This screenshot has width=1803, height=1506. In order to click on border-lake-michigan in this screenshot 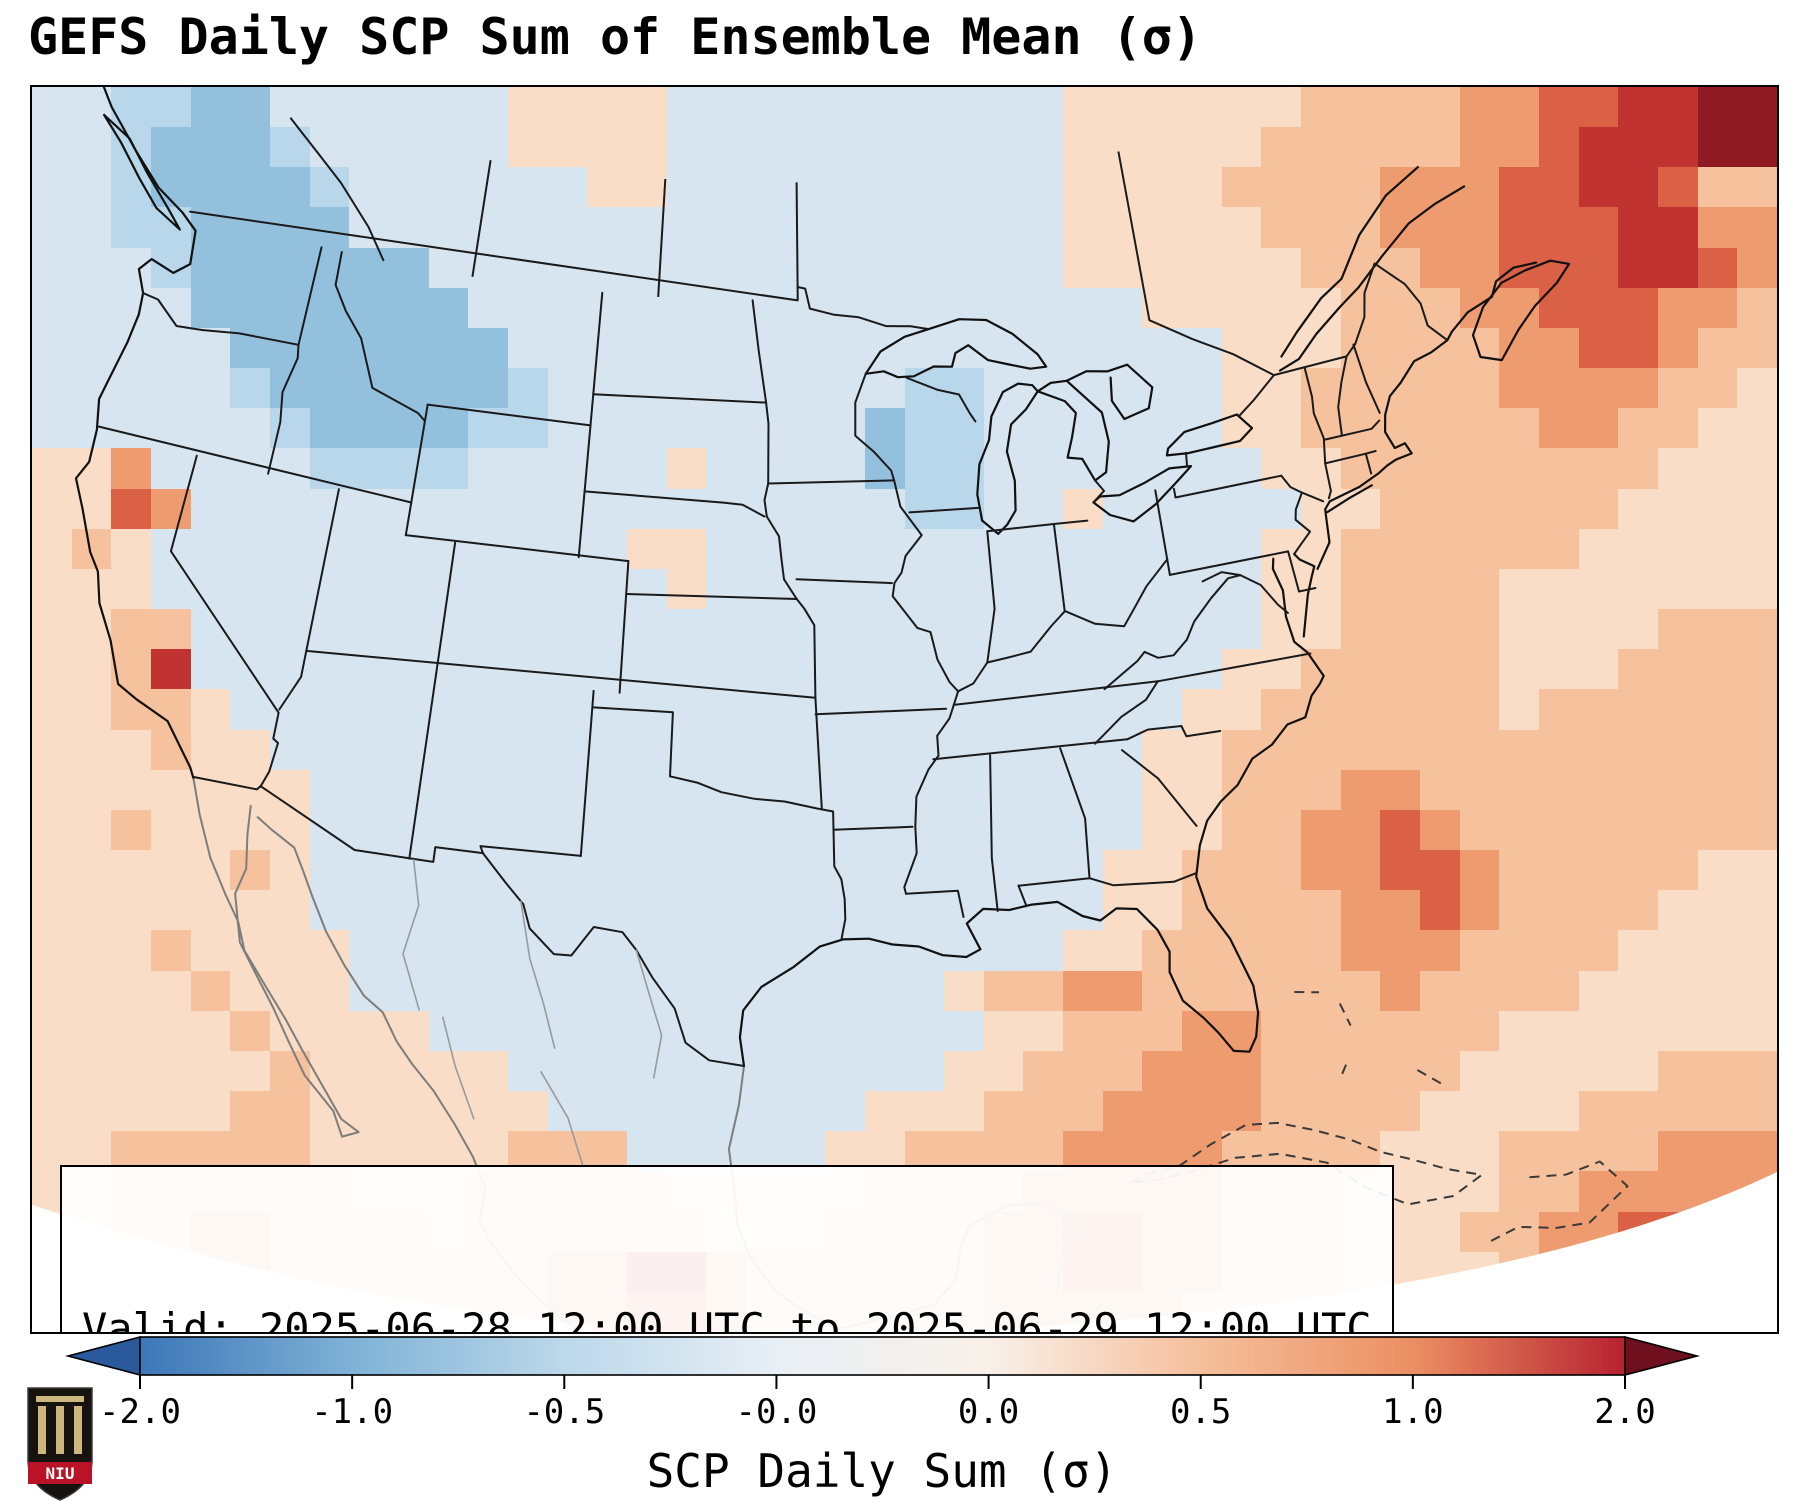, I will do `click(1007, 458)`.